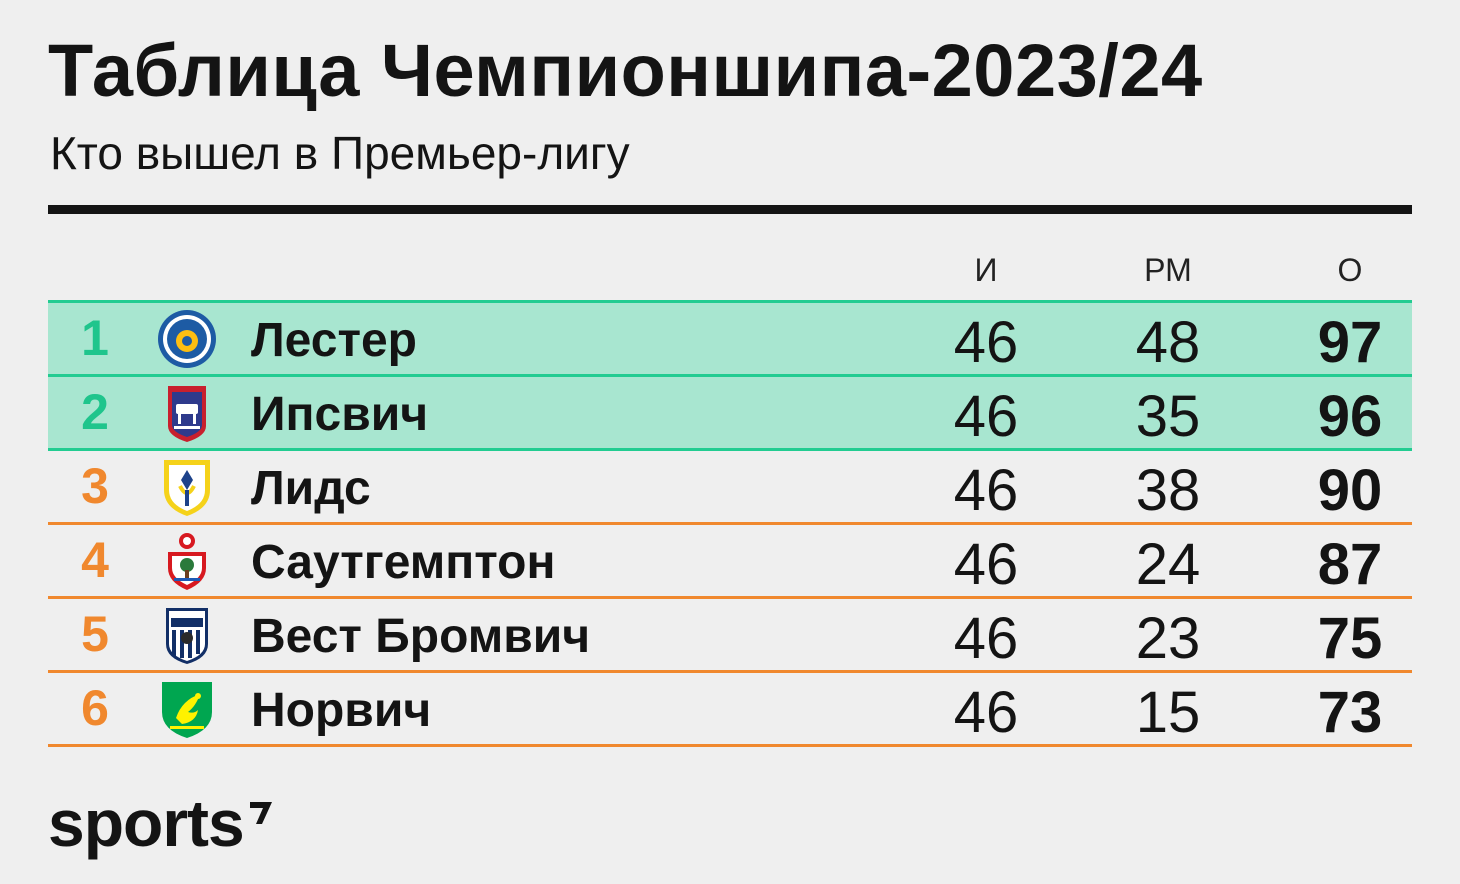  What do you see at coordinates (1168, 712) in the screenshot?
I see `goal-difference: 15` at bounding box center [1168, 712].